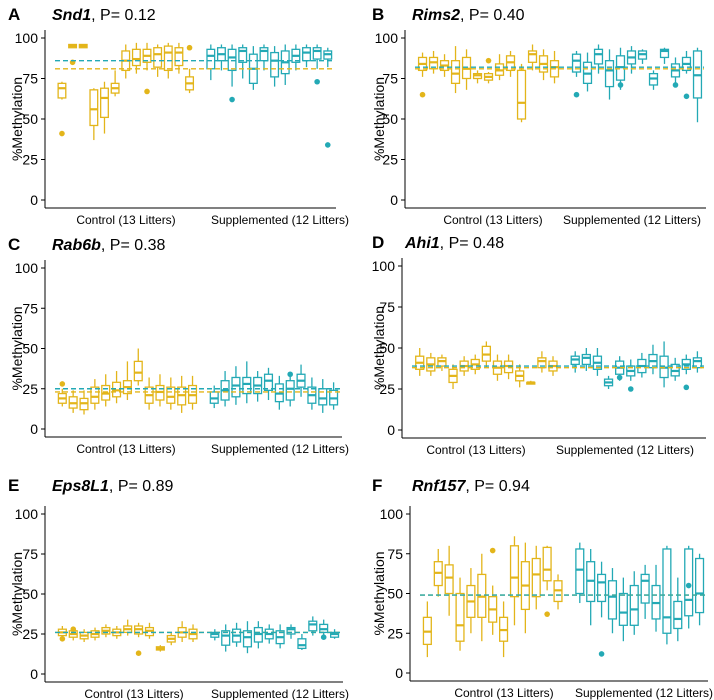 This screenshot has height=700, width=714. Describe the element at coordinates (439, 486) in the screenshot. I see `gene-name: Rnf157` at that location.